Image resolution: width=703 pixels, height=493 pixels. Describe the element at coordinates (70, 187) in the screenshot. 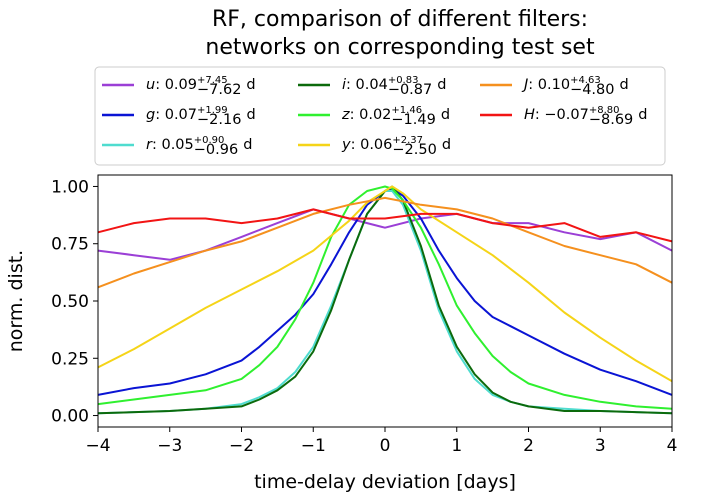

I see `y-tick-label: 1.00` at that location.